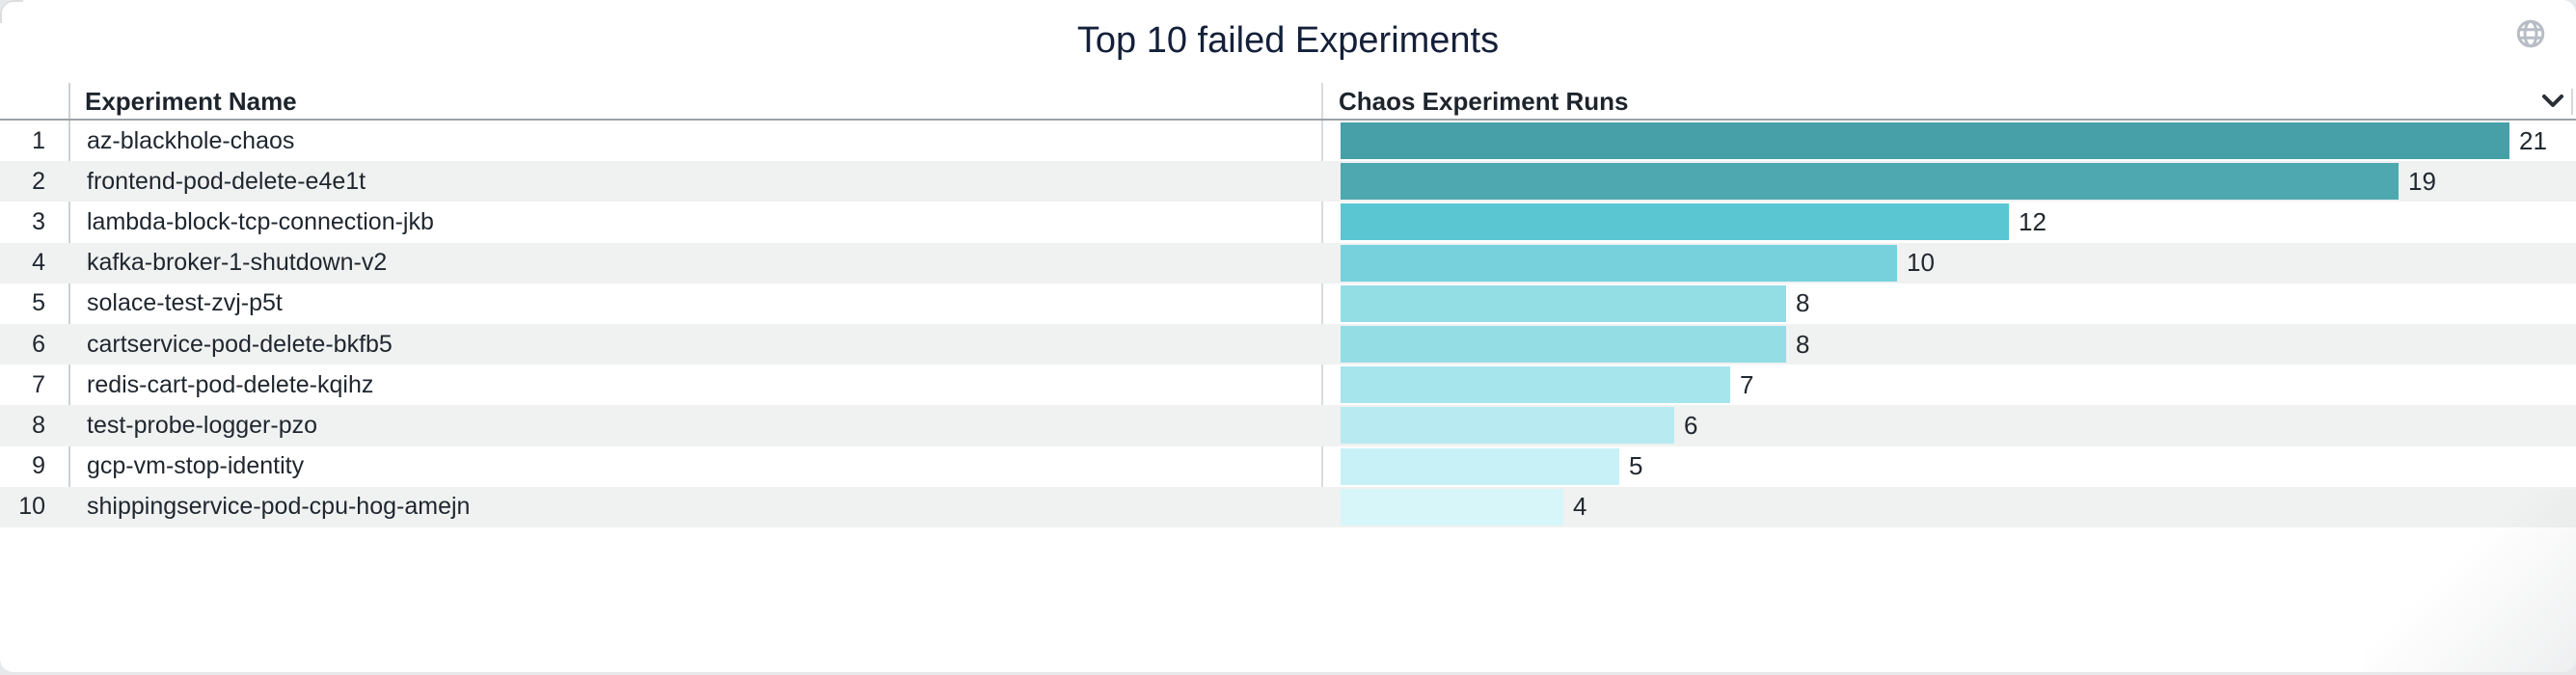  Describe the element at coordinates (230, 384) in the screenshot. I see `experiment-name-cell: redis-cart-pod-delete-kqihz` at that location.